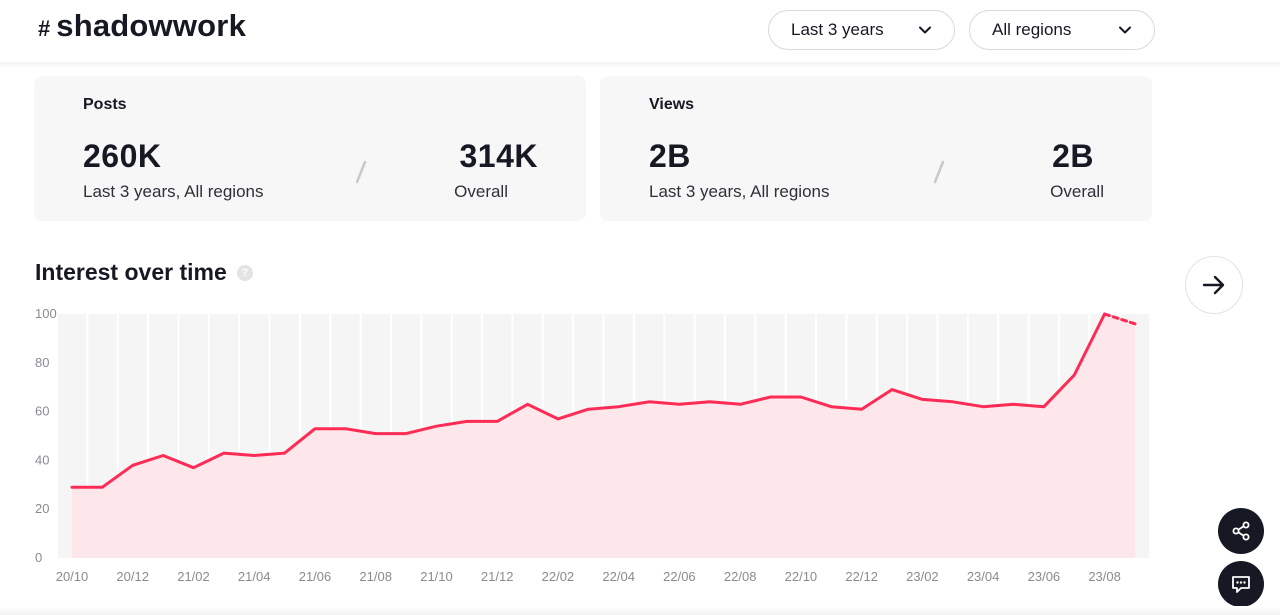  I want to click on share-button, so click(1241, 531).